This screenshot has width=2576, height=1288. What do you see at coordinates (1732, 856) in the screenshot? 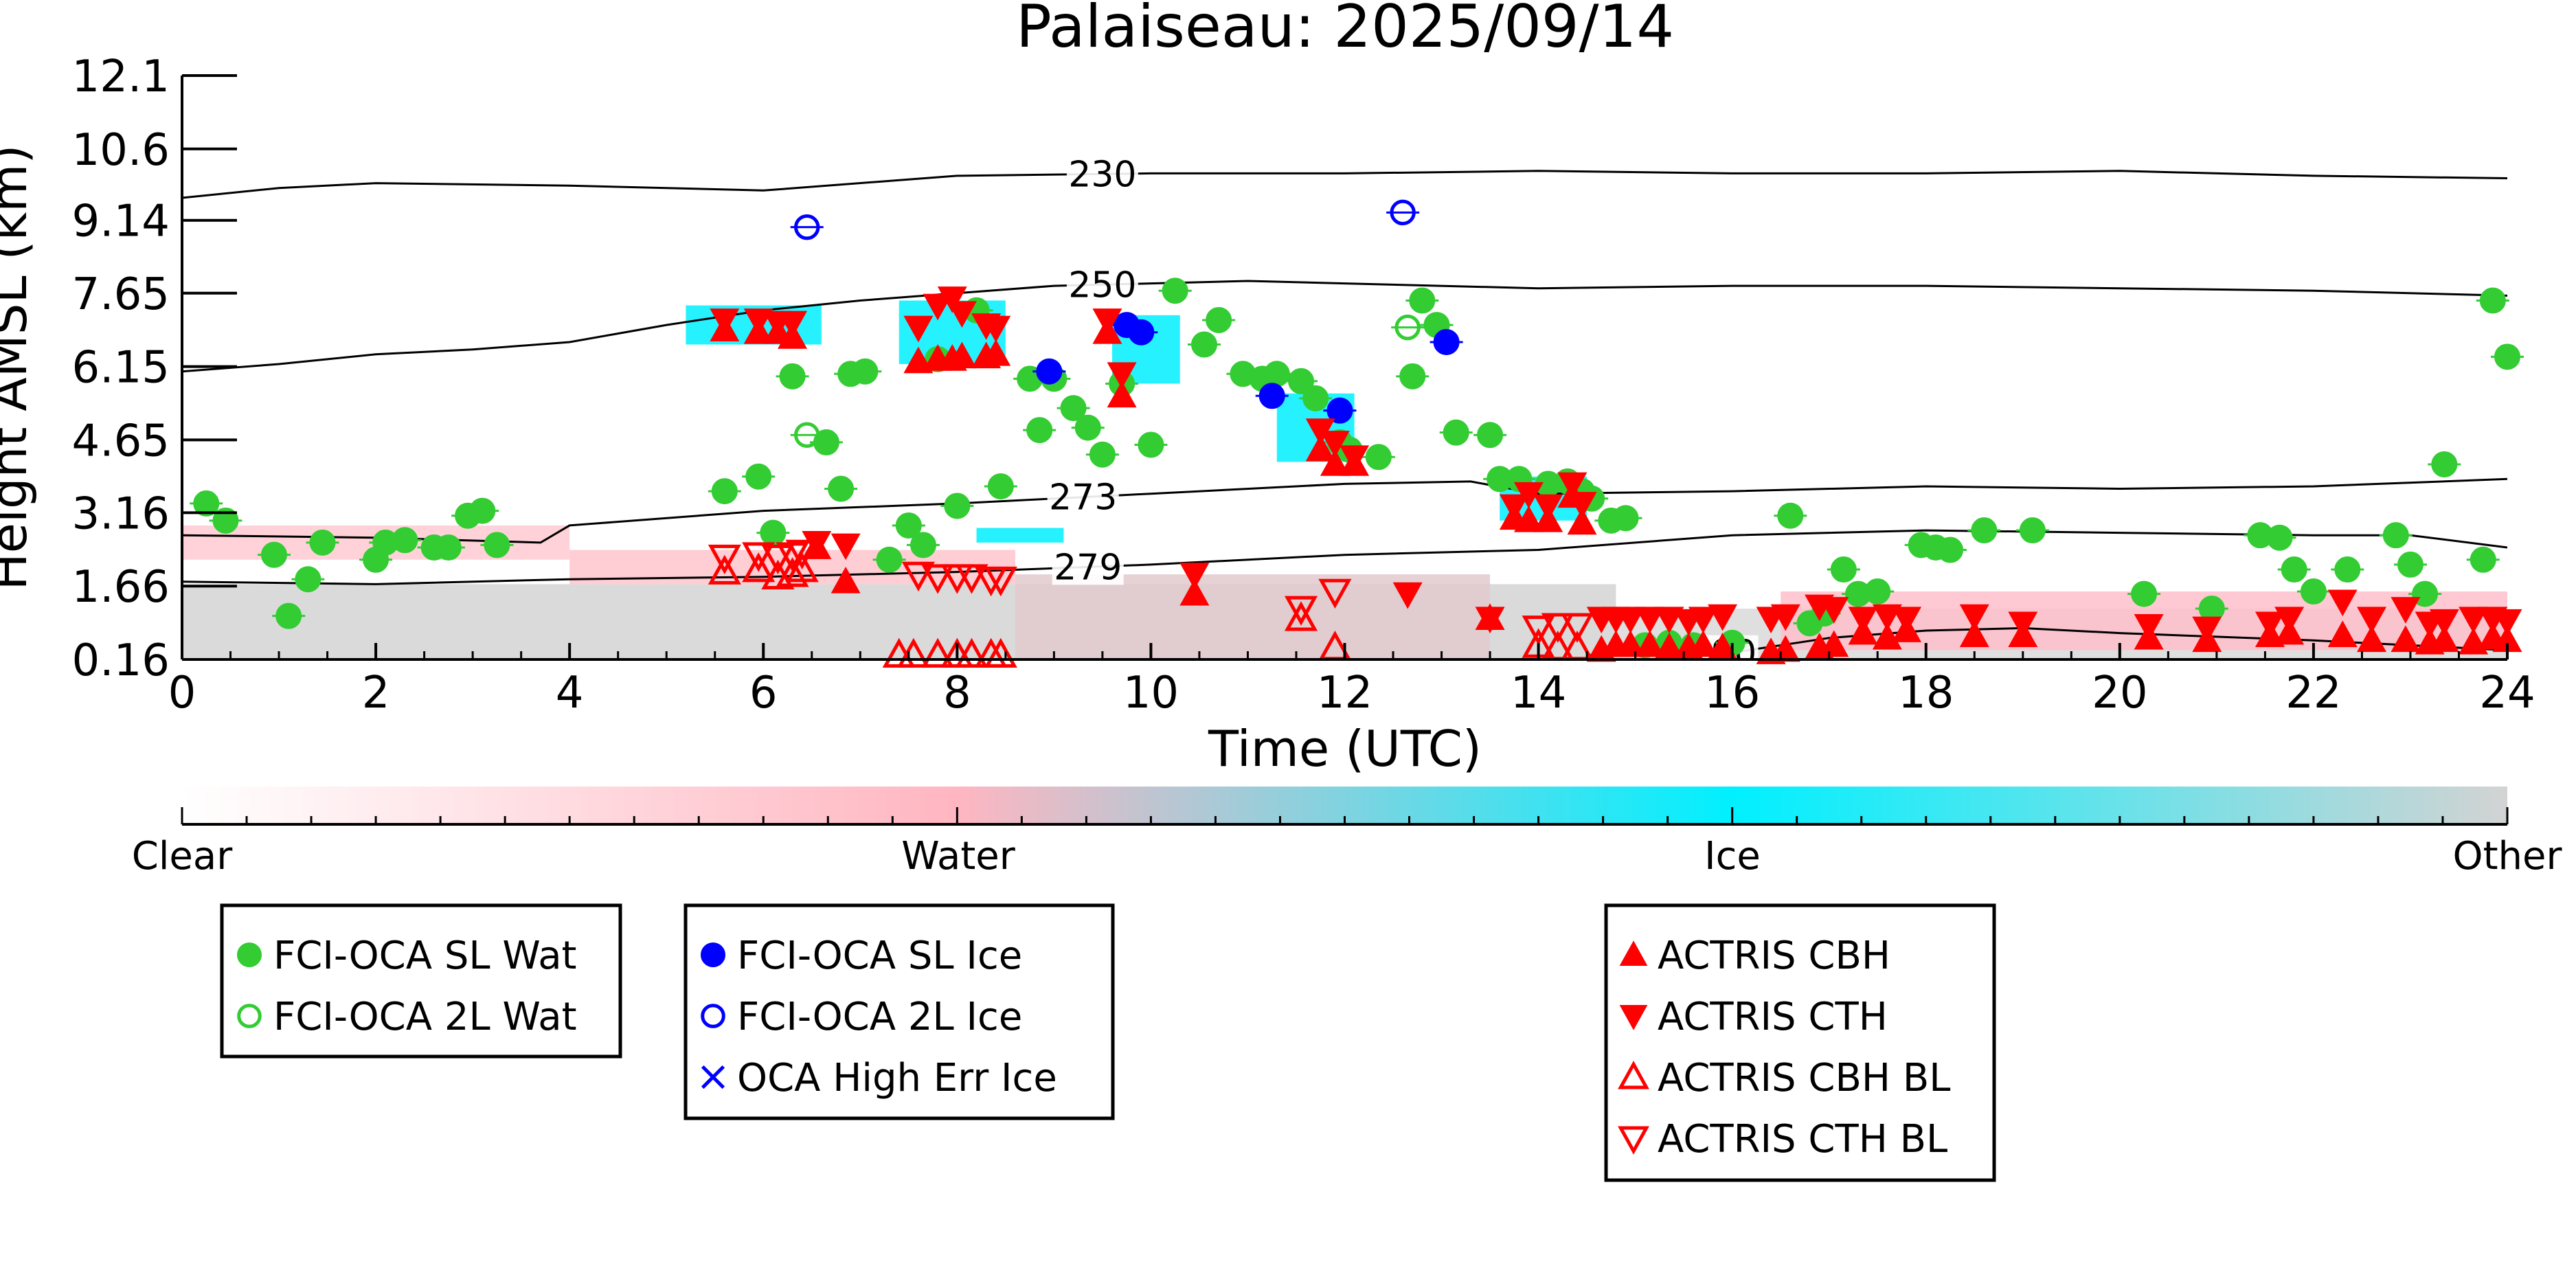
I see `colorbar-label-ice: Ice` at bounding box center [1732, 856].